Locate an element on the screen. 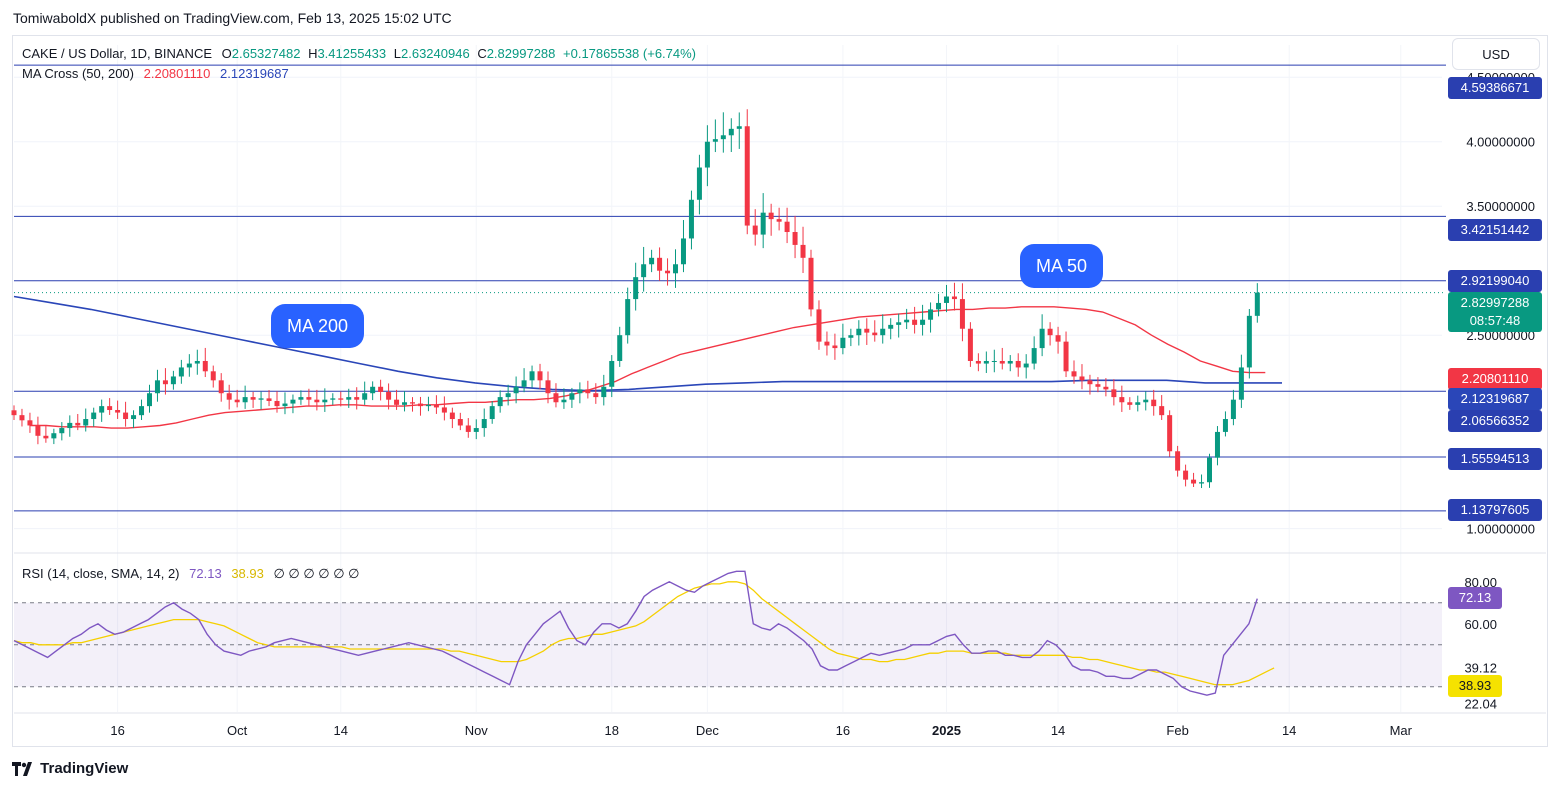 The height and width of the screenshot is (792, 1561). rsi-title: RSI (14, close, SMA, 14, 2) is located at coordinates (101, 573).